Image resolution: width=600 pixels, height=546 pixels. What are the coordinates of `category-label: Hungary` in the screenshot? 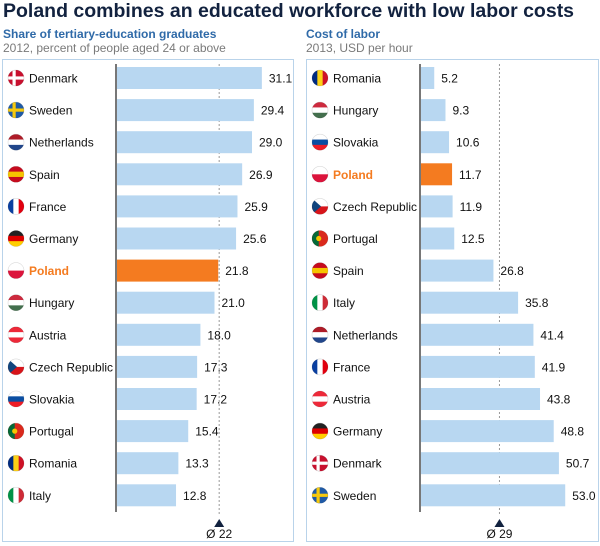 It's located at (51, 303).